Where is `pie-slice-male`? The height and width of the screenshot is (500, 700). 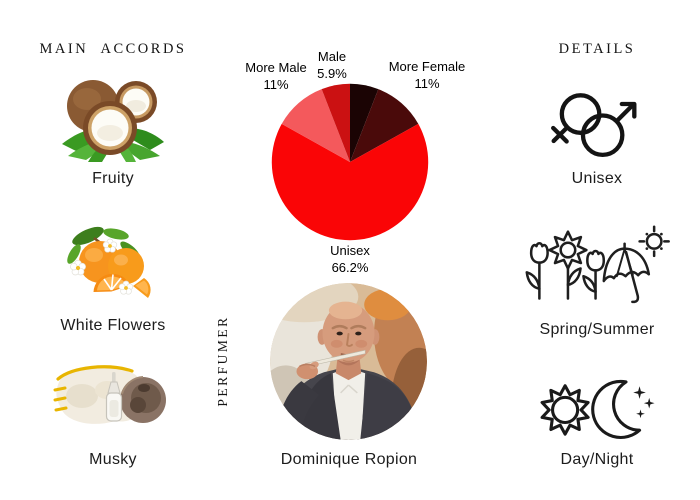 pie-slice-male is located at coordinates (335, 122).